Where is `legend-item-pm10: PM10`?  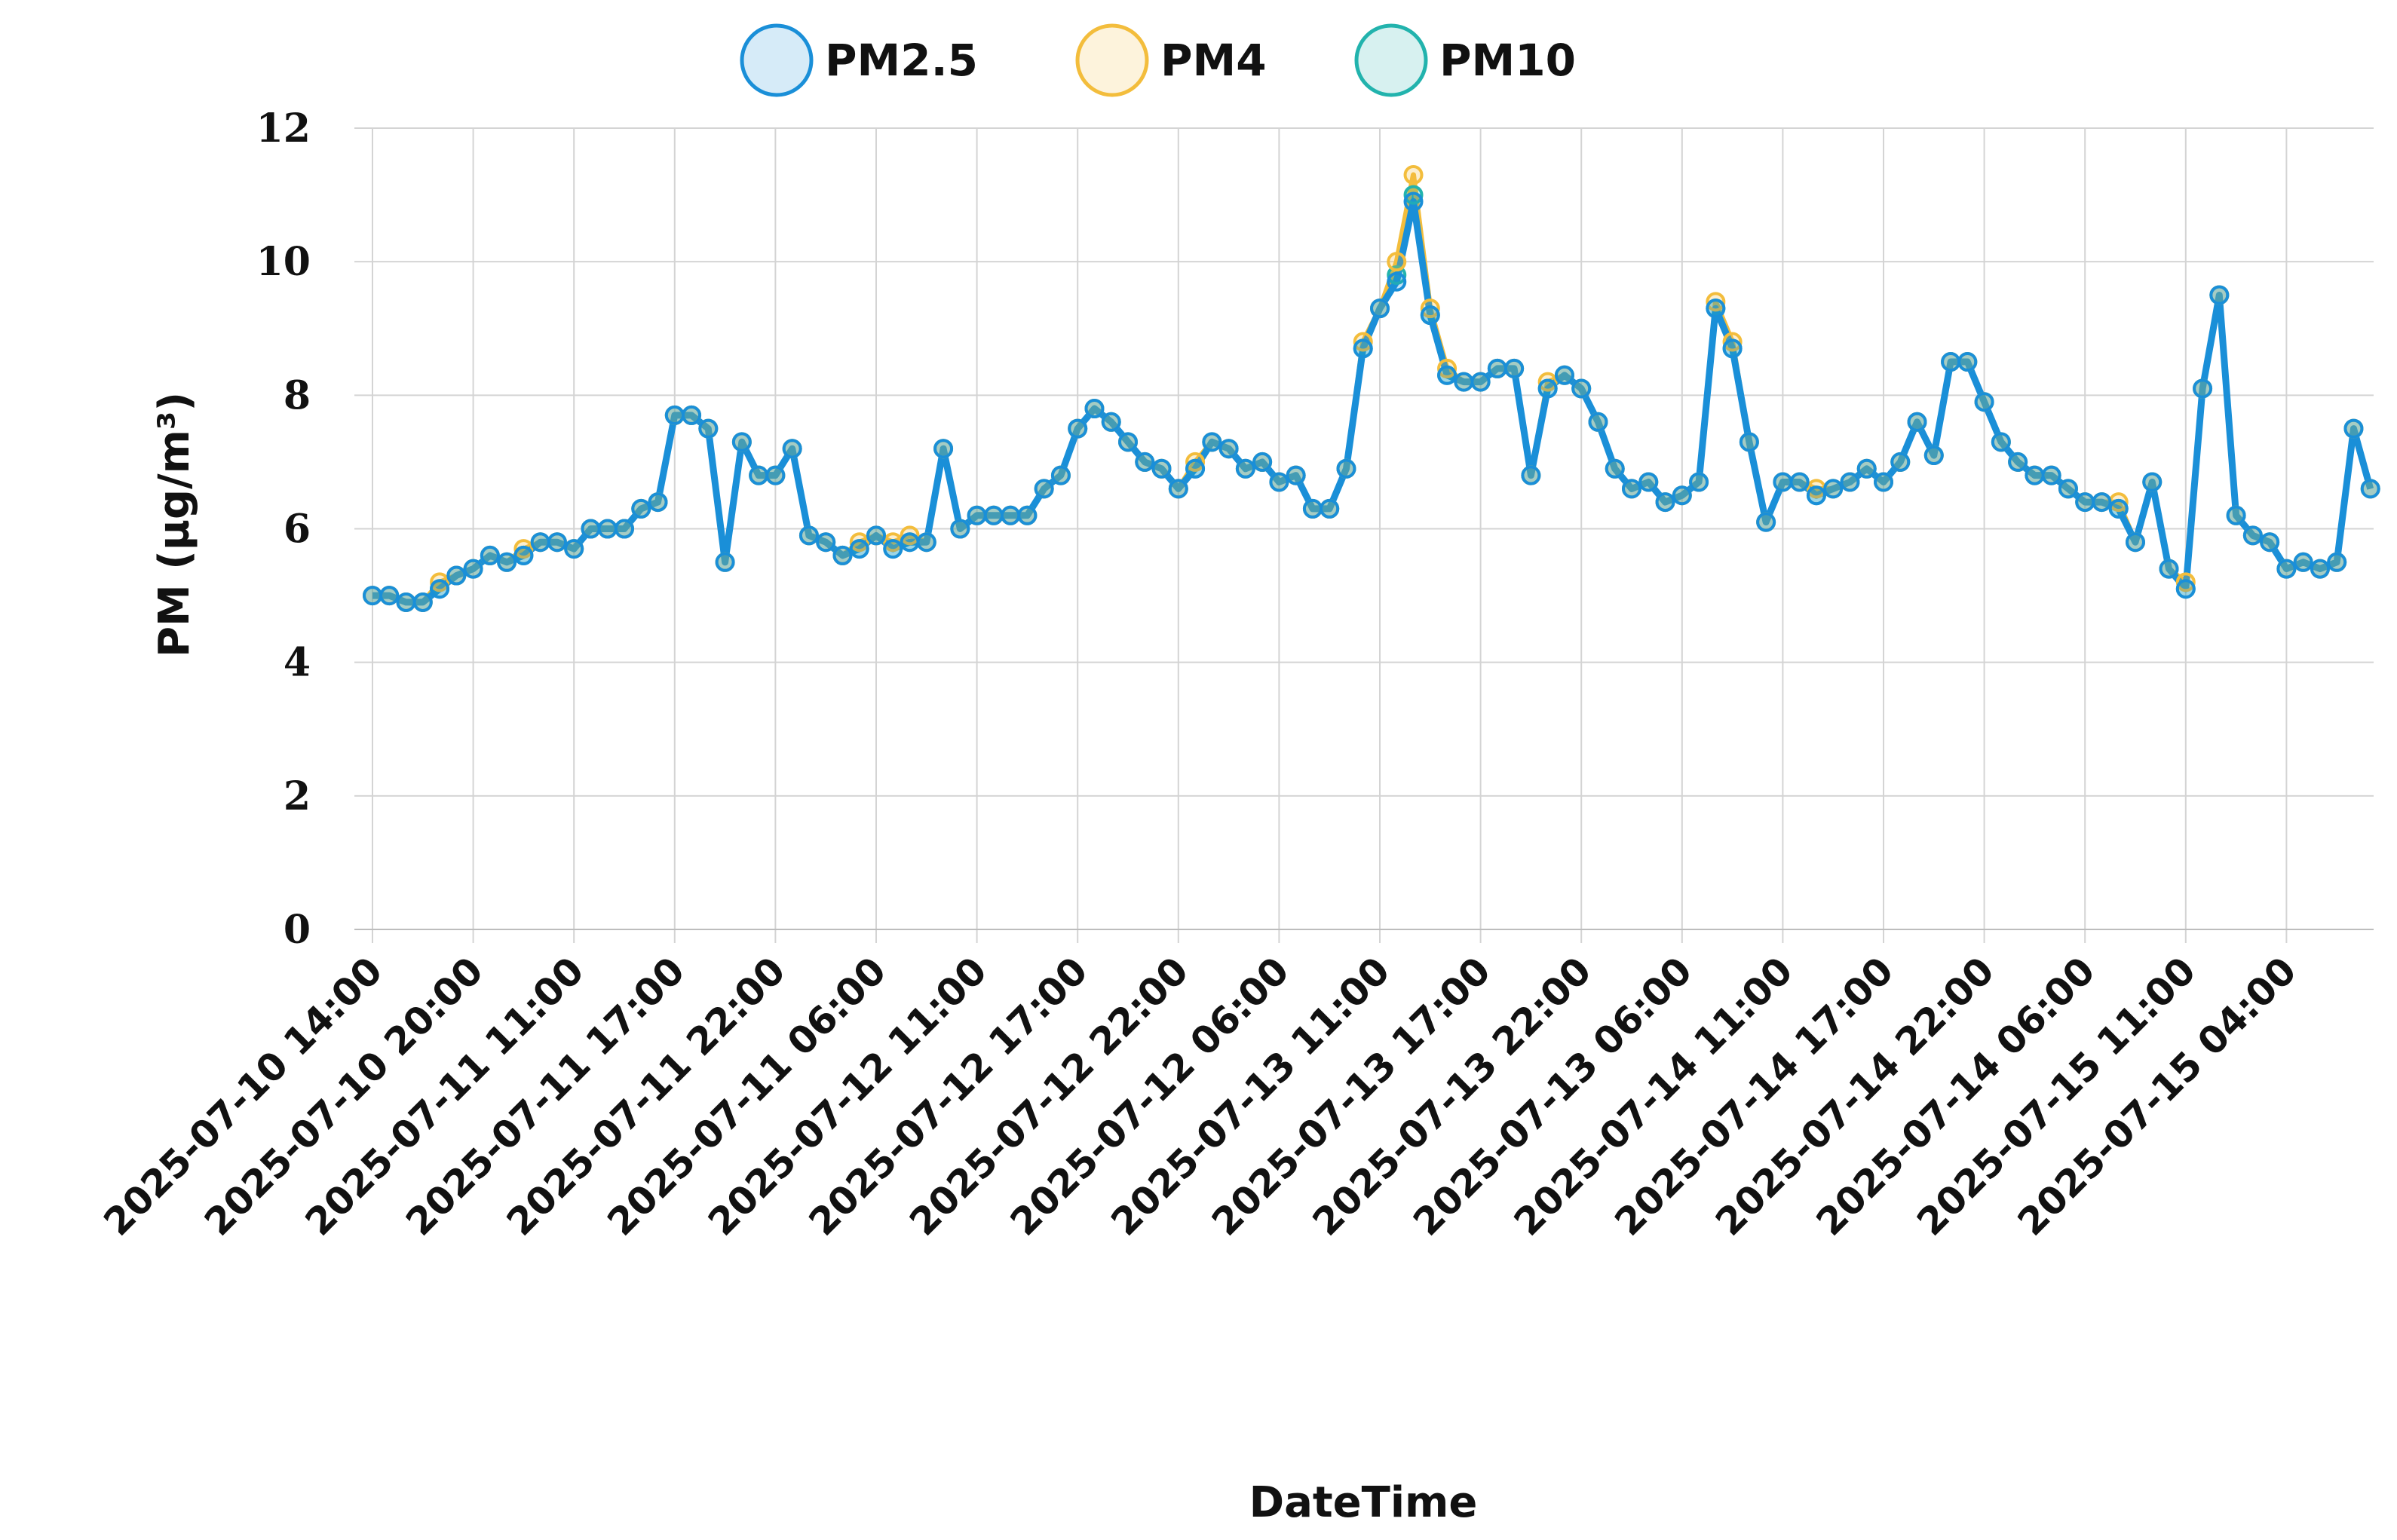 legend-item-pm10: PM10 is located at coordinates (1465, 60).